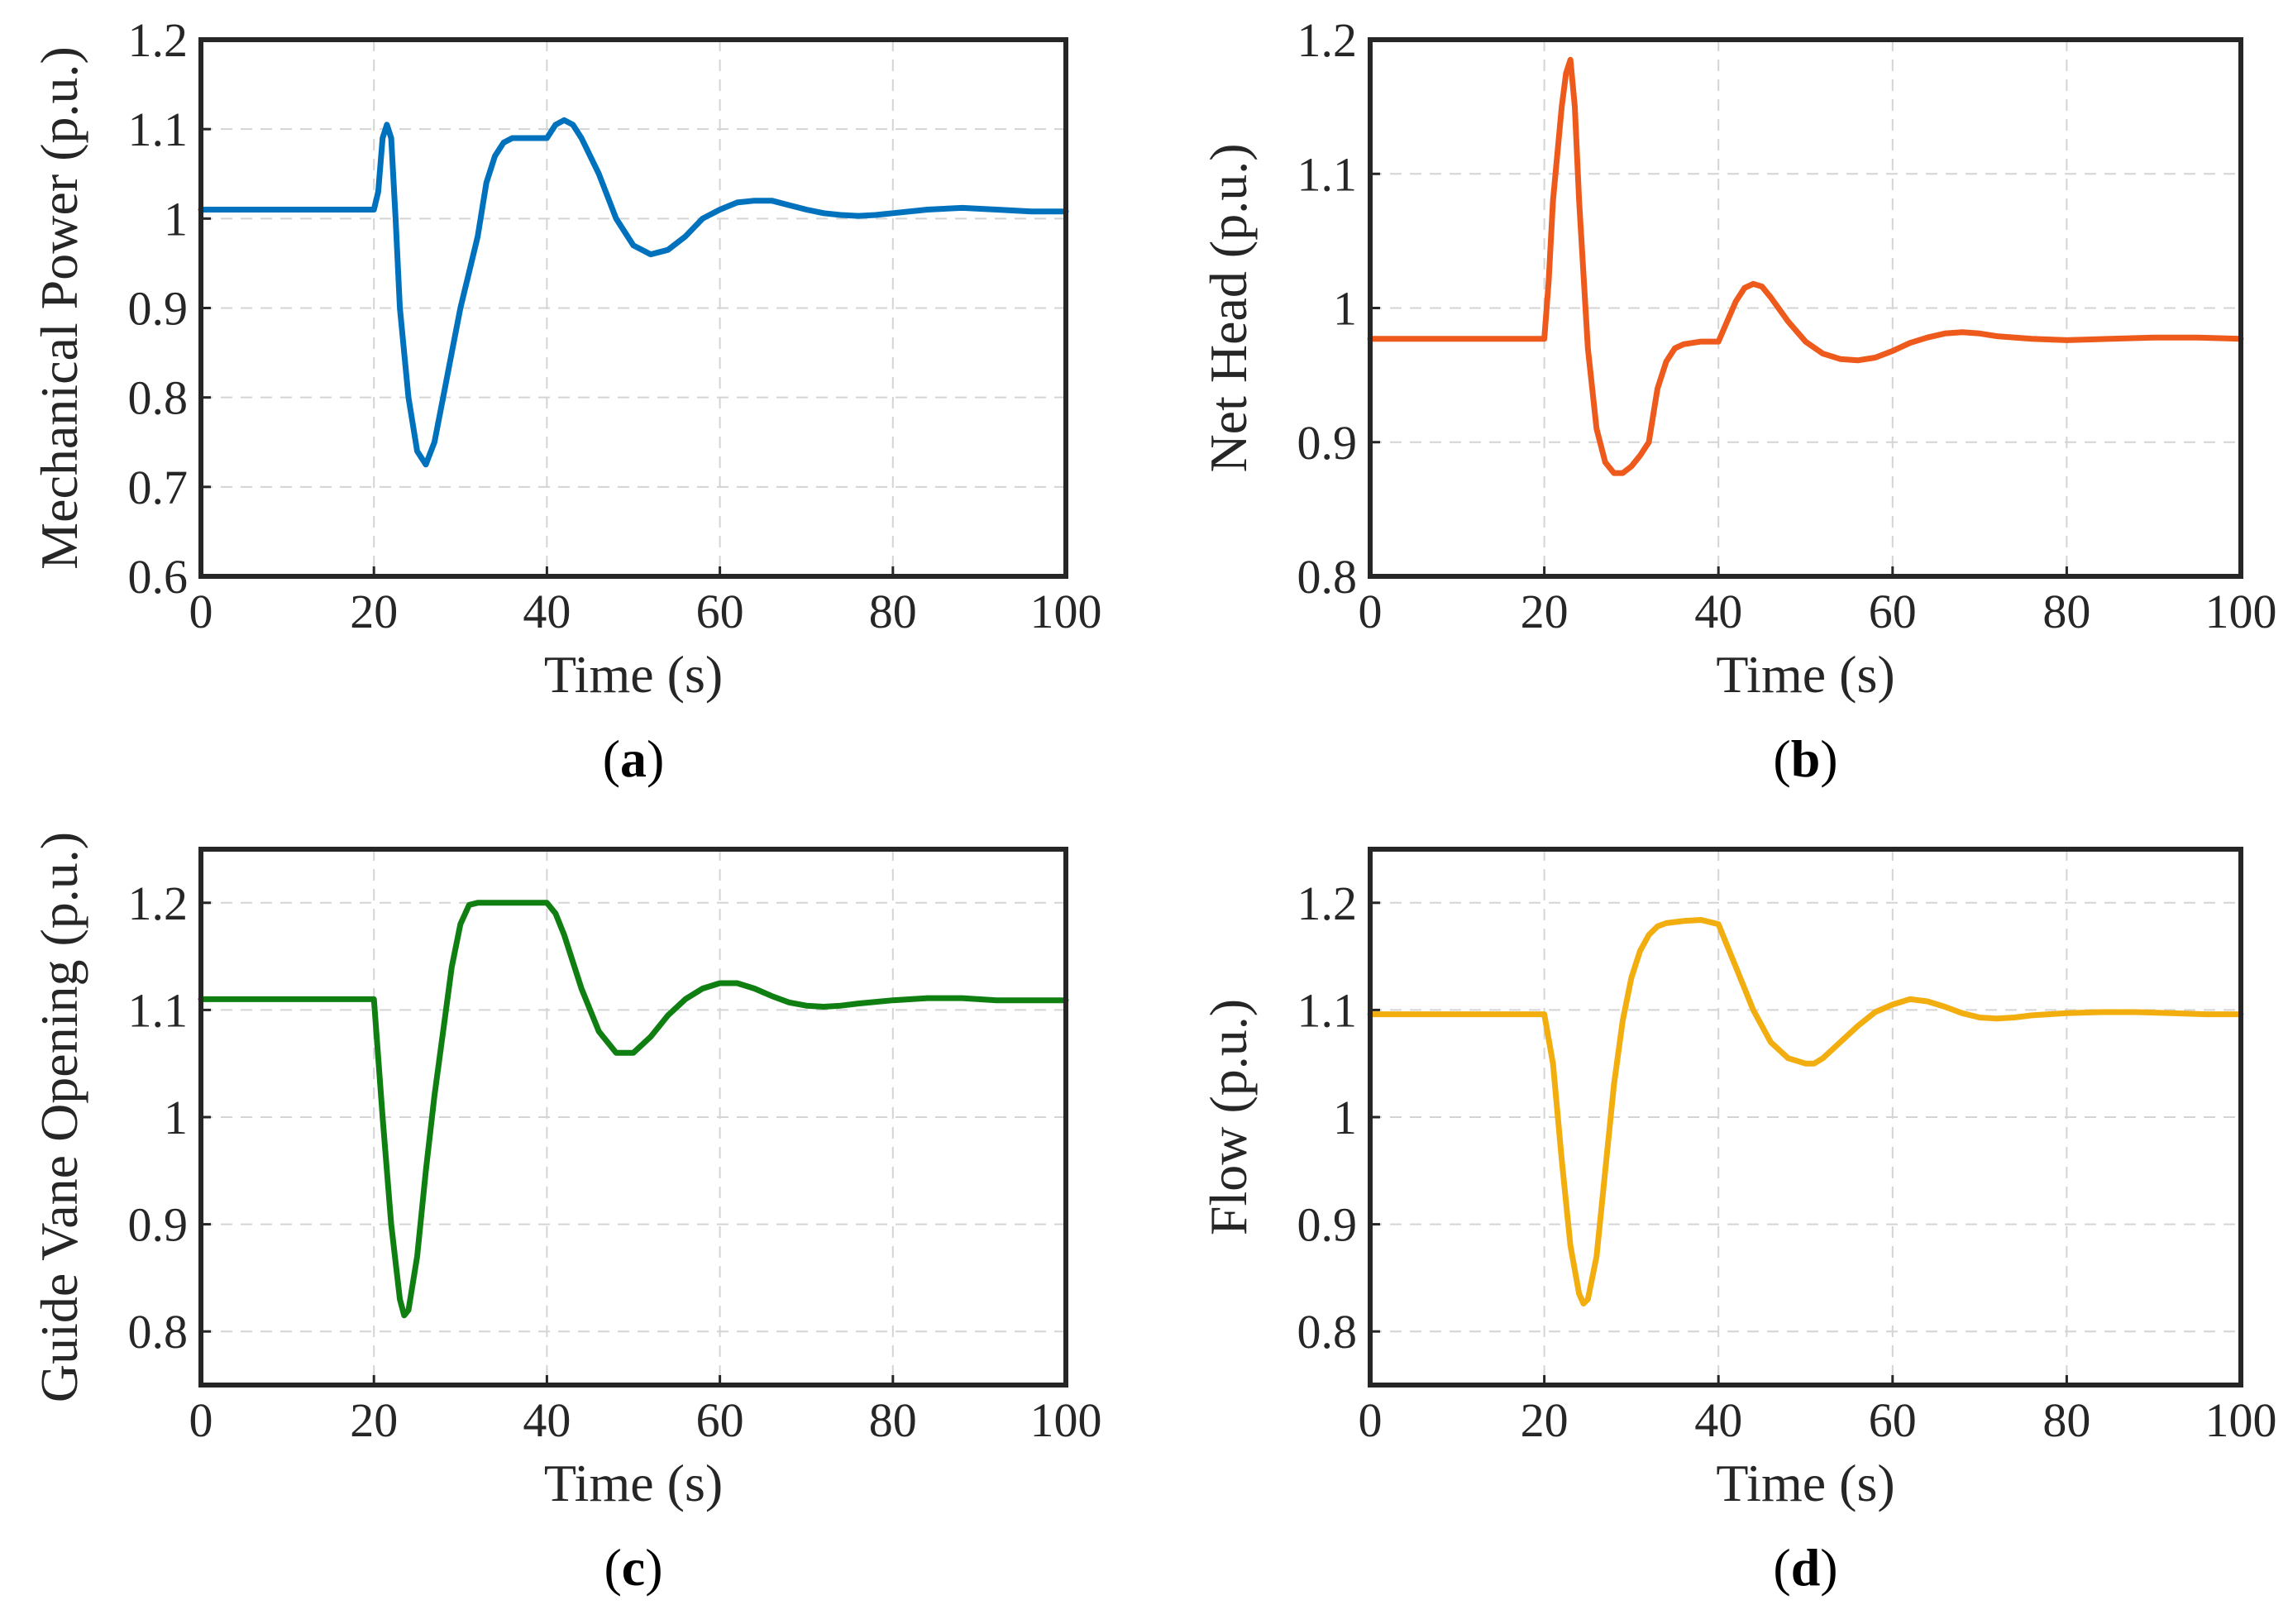 This screenshot has width=2288, height=1624. I want to click on series-c, so click(633, 1109).